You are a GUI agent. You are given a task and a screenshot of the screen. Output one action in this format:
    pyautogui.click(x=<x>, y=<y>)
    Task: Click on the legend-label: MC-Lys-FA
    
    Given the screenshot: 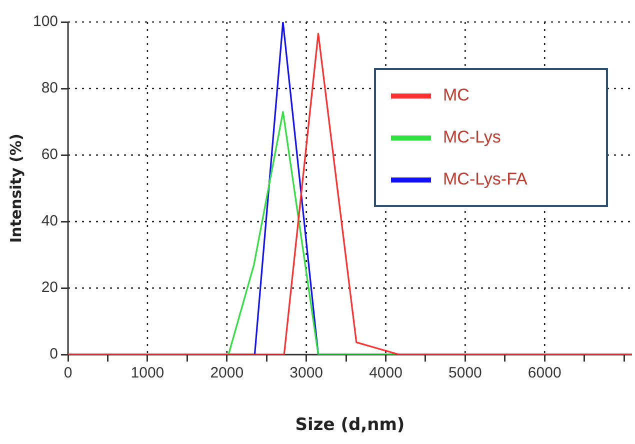 What is the action you would take?
    pyautogui.click(x=485, y=179)
    